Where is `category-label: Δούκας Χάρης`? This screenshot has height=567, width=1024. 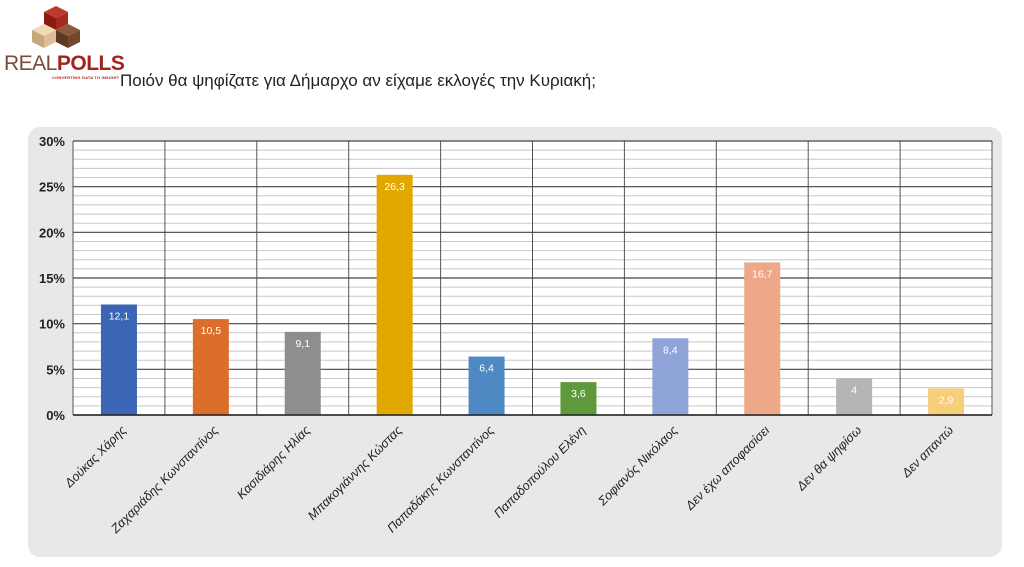
category-label: Δούκας Χάρης is located at coordinates (95, 457).